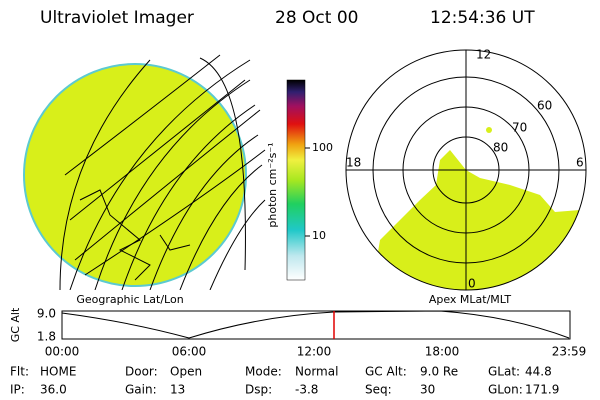 The width and height of the screenshot is (600, 400). I want to click on y-tick-label: 1.8, so click(46, 337).